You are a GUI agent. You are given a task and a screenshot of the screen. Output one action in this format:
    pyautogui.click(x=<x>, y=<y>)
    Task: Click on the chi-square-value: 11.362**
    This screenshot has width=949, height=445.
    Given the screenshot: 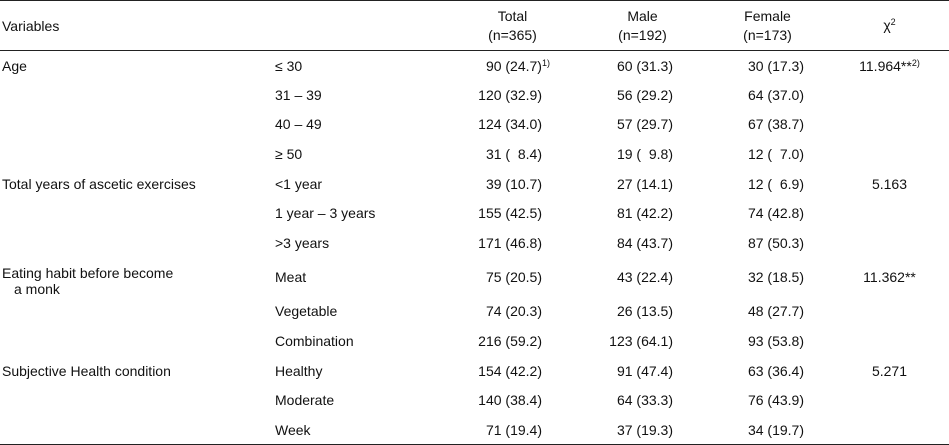 What is the action you would take?
    pyautogui.click(x=889, y=277)
    